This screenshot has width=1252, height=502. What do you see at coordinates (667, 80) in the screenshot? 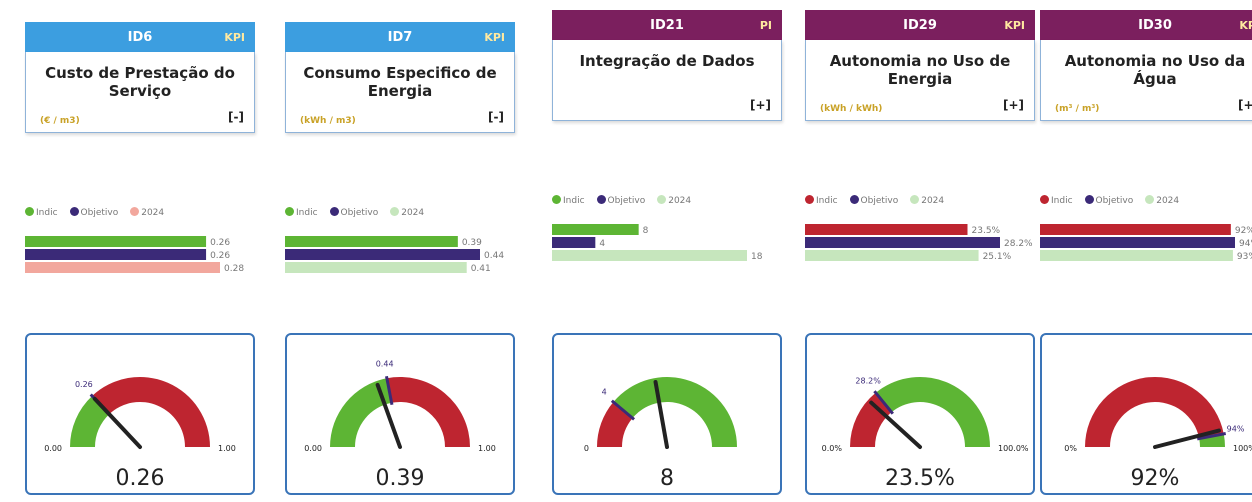
I see `card-body: Integração de Dados [+]` at bounding box center [667, 80].